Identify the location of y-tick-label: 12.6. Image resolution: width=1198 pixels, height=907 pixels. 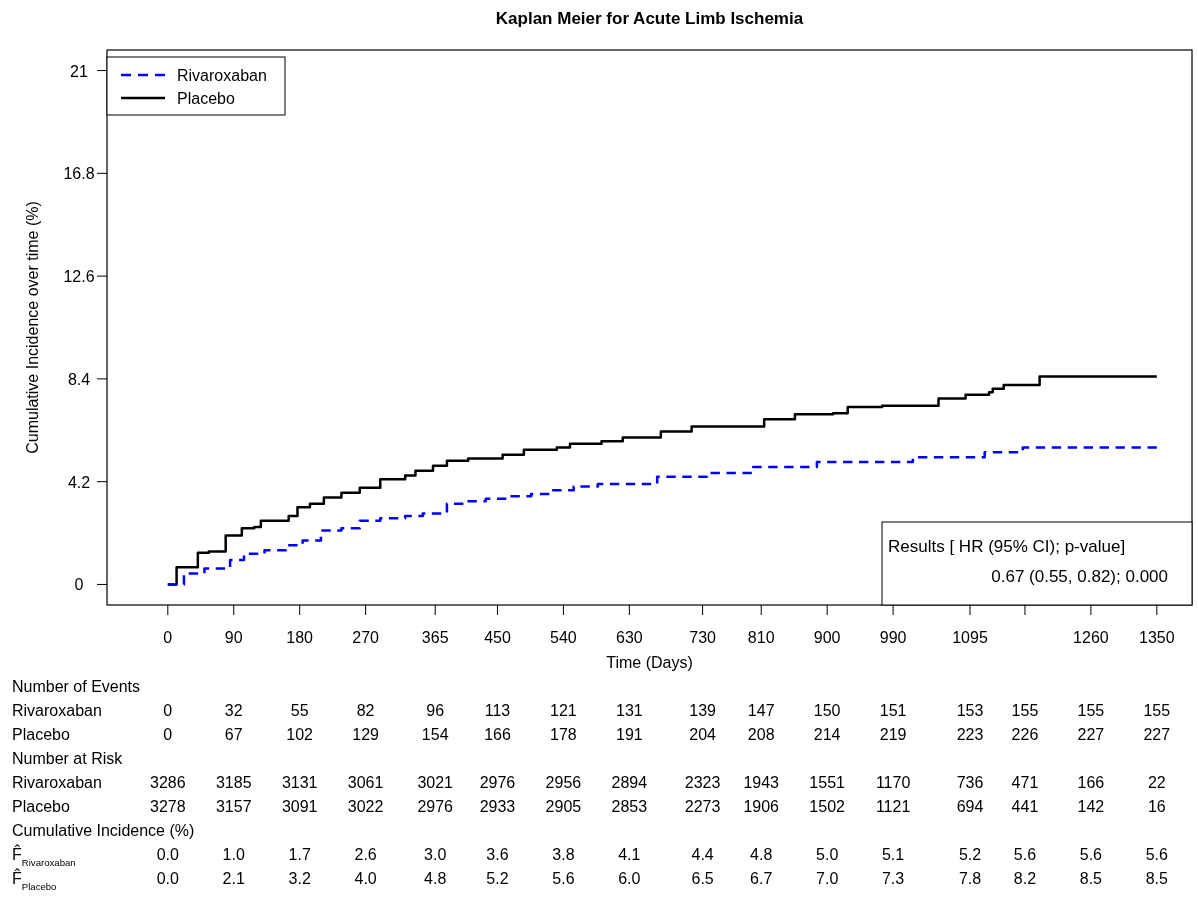
(79, 277).